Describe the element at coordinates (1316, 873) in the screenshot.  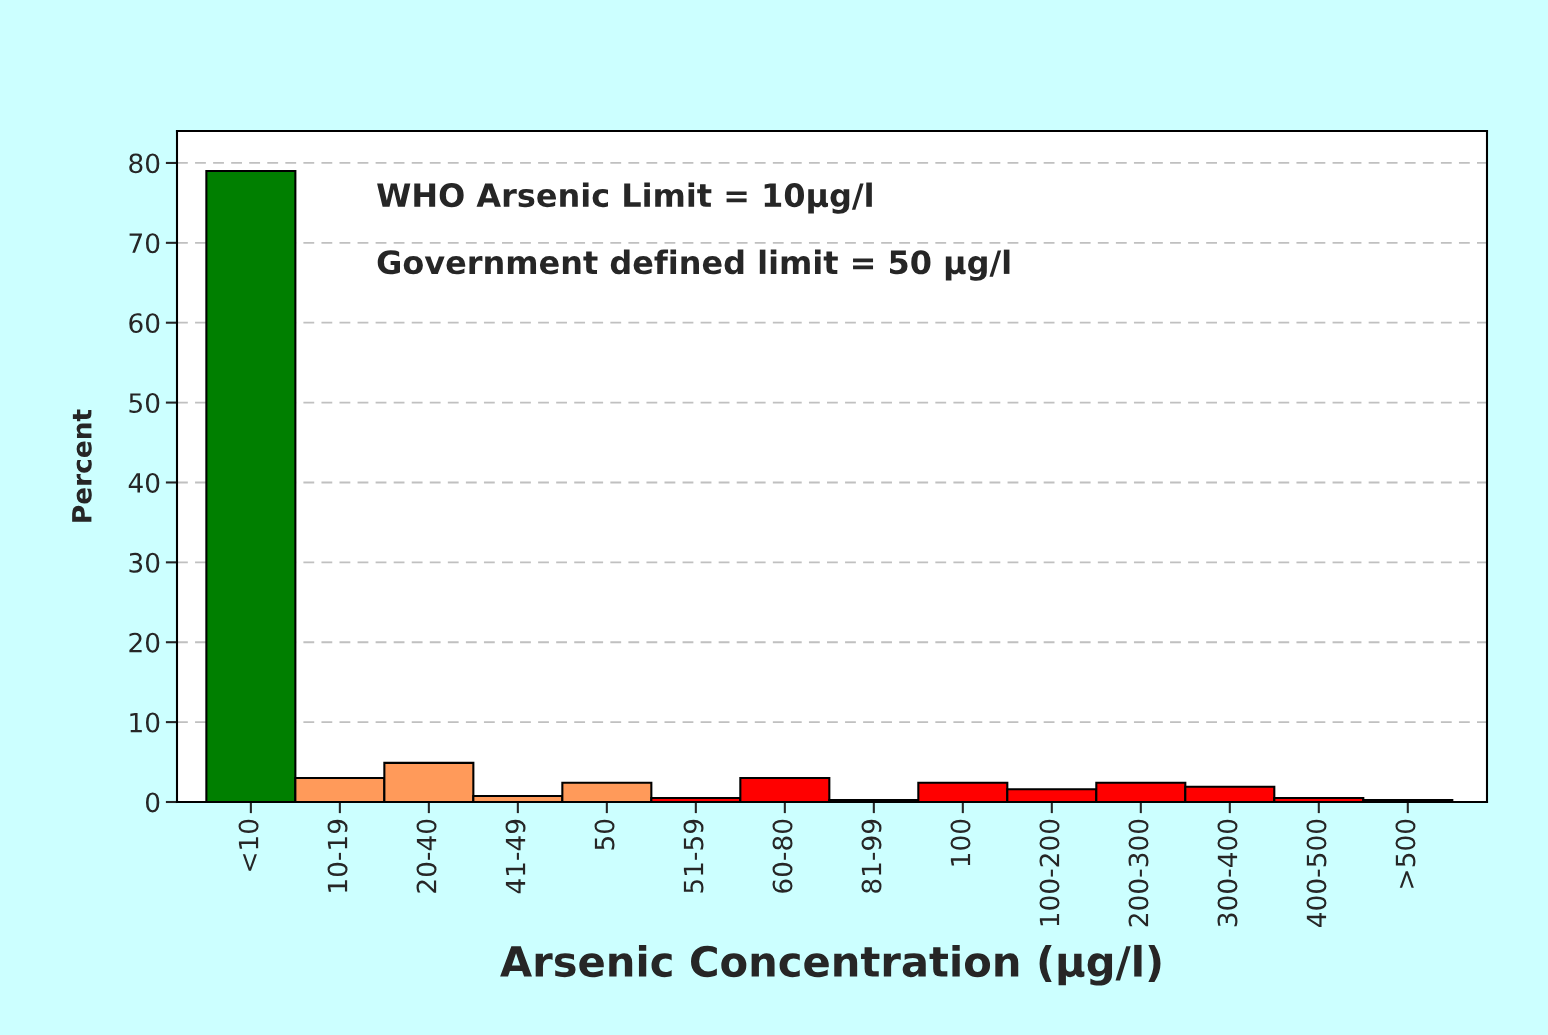
I see `x-tick-label: 400-500` at that location.